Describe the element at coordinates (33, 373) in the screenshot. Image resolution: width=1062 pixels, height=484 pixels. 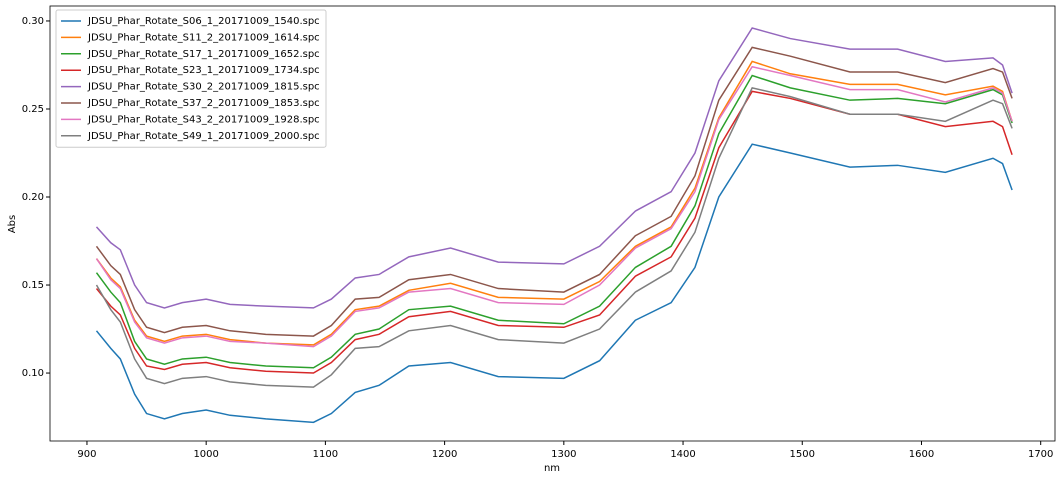
I see `y-tick-label: 0.10` at that location.